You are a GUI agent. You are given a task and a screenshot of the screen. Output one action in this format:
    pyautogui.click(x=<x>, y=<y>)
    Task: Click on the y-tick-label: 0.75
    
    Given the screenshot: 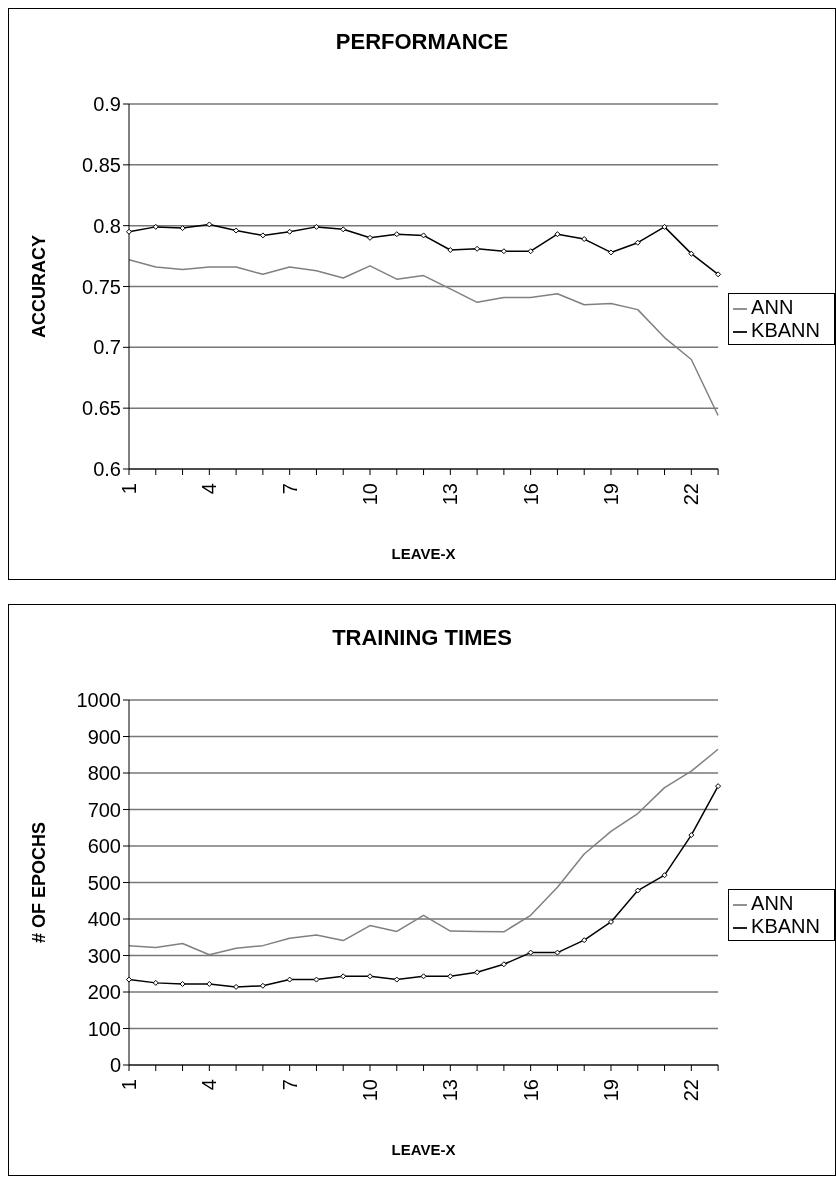 What is the action you would take?
    pyautogui.click(x=101, y=286)
    